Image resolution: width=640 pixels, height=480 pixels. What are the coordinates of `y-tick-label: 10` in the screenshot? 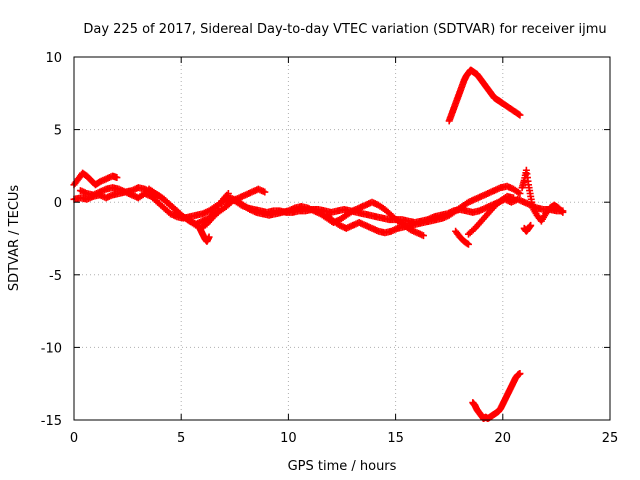 It's located at (53, 58).